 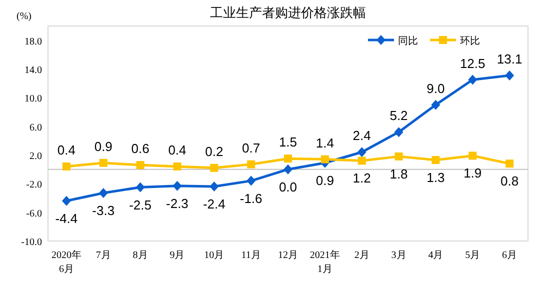 I want to click on x-tick-label: 12月, so click(x=288, y=255).